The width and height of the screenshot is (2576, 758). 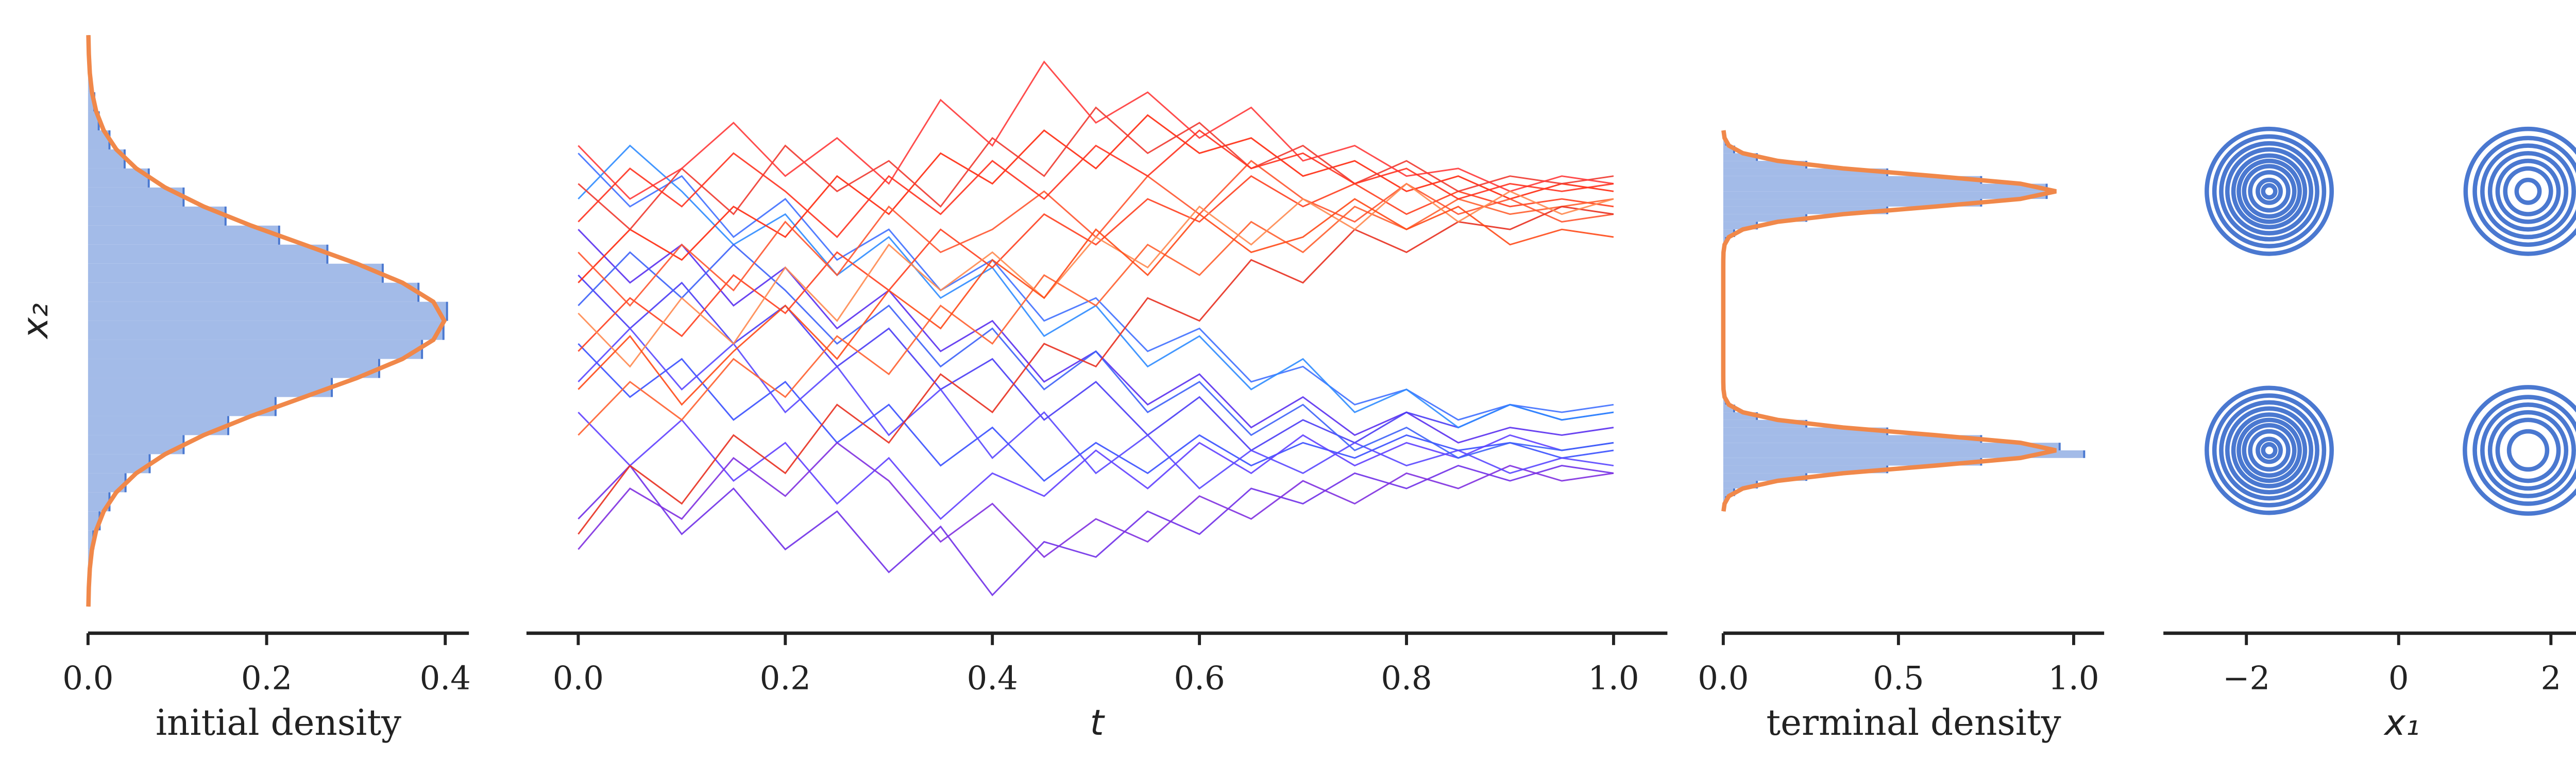 I want to click on y-axis-label: x₂, so click(x=35, y=321).